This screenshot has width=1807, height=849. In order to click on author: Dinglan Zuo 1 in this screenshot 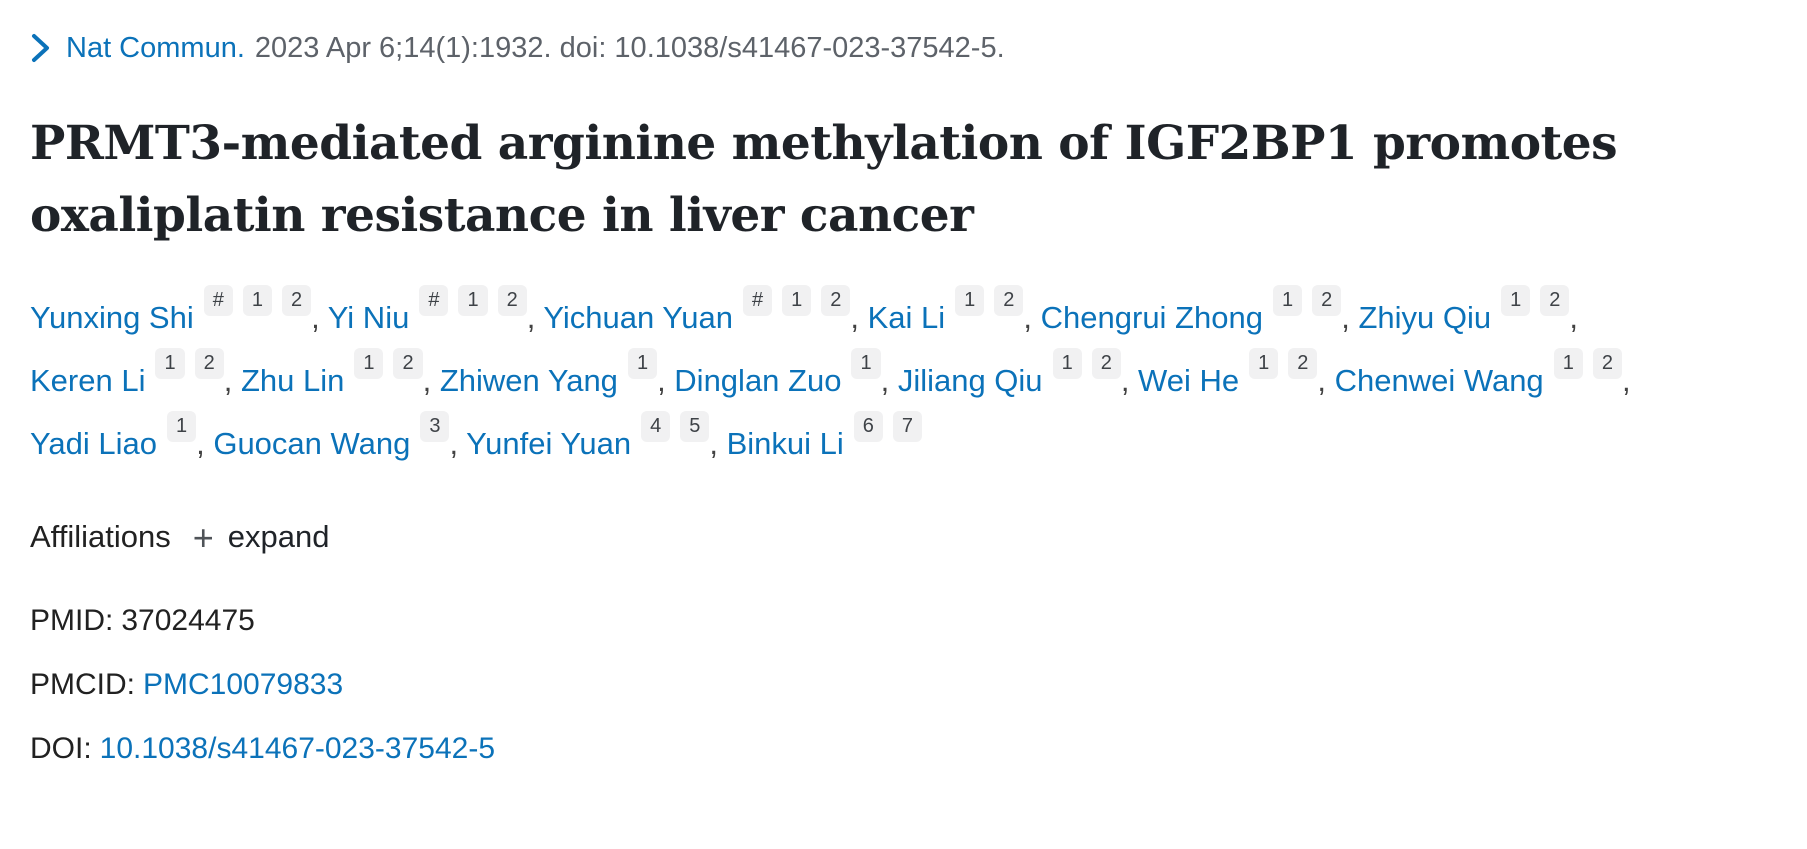, I will do `click(777, 372)`.